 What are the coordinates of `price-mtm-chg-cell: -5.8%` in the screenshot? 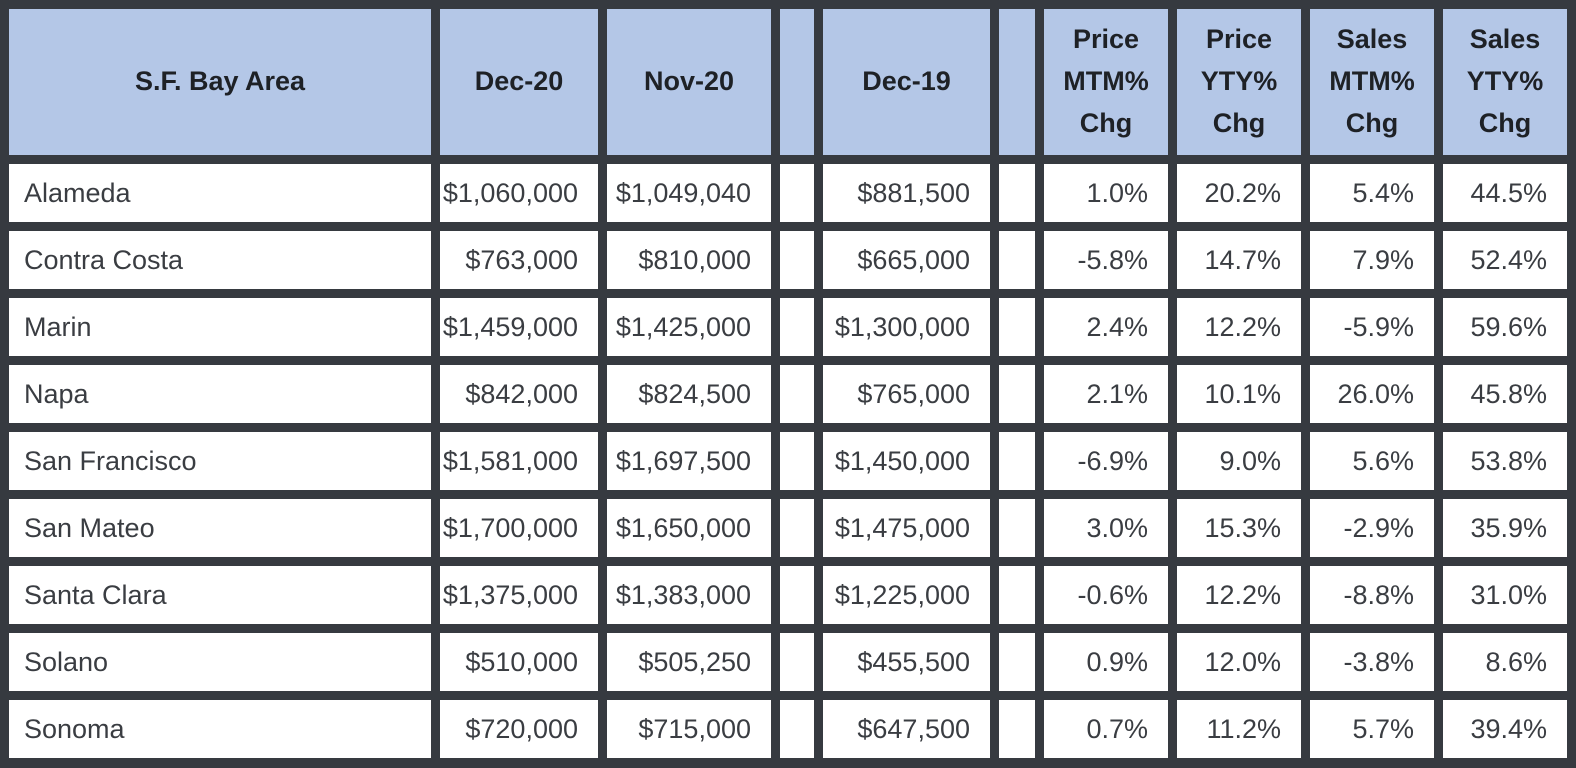 It's located at (1106, 260).